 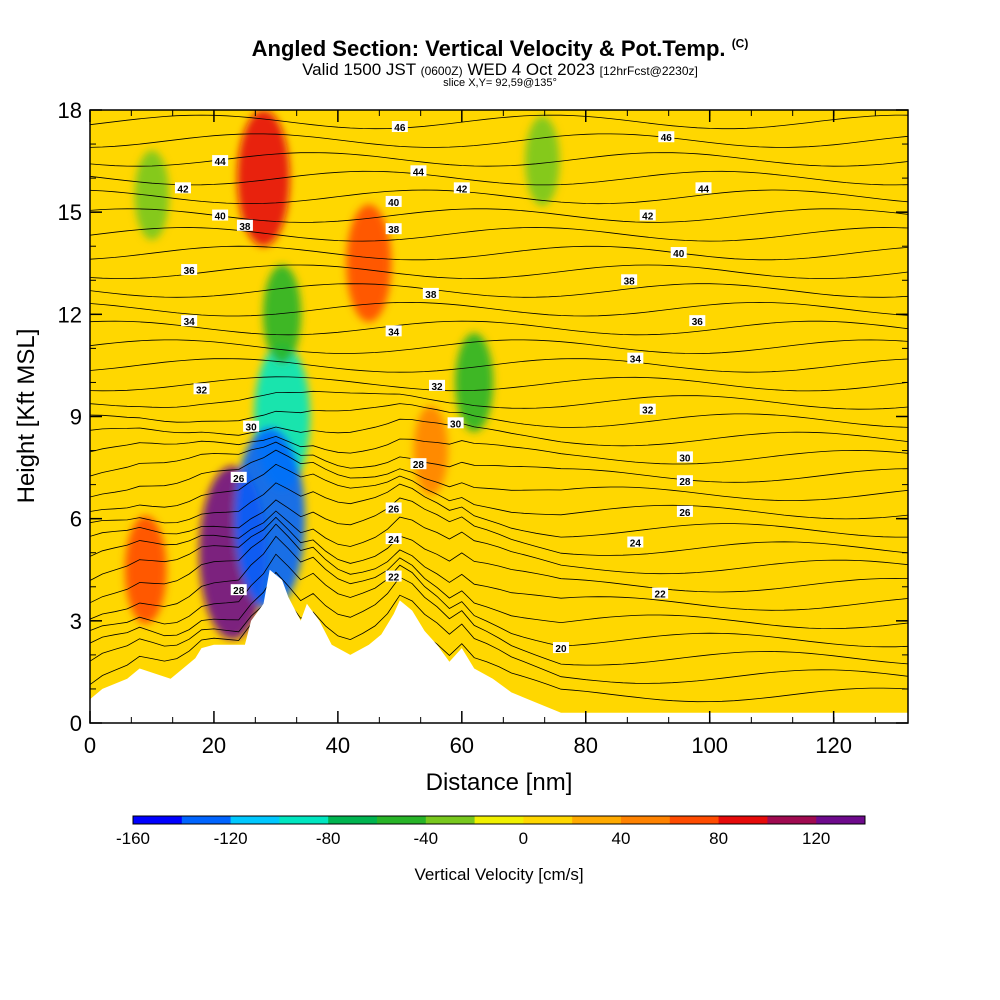 I want to click on colorbar: -160 -120 -80 -40 0 40 80 120, so click(x=491, y=831).